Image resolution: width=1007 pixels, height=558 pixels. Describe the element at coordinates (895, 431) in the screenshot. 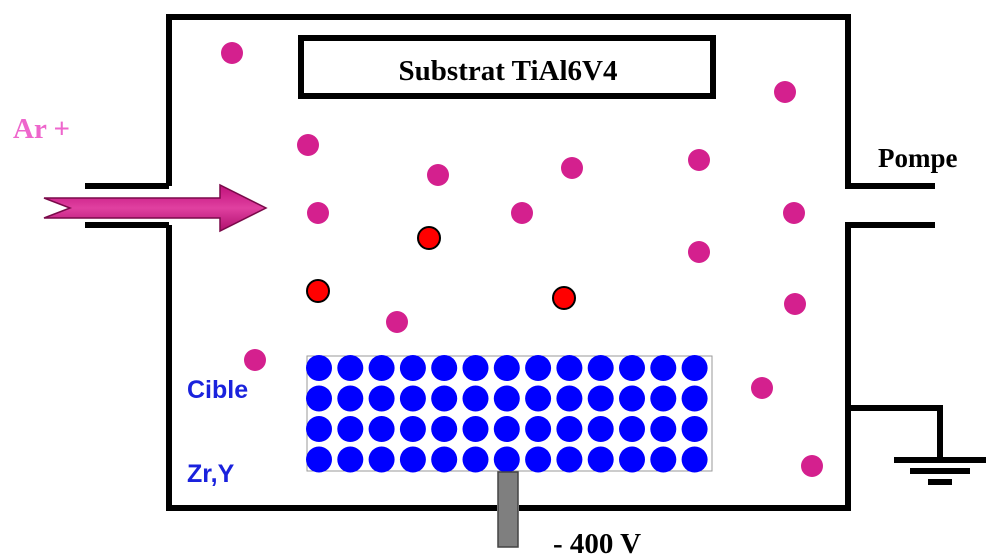

I see `ground-wire` at that location.